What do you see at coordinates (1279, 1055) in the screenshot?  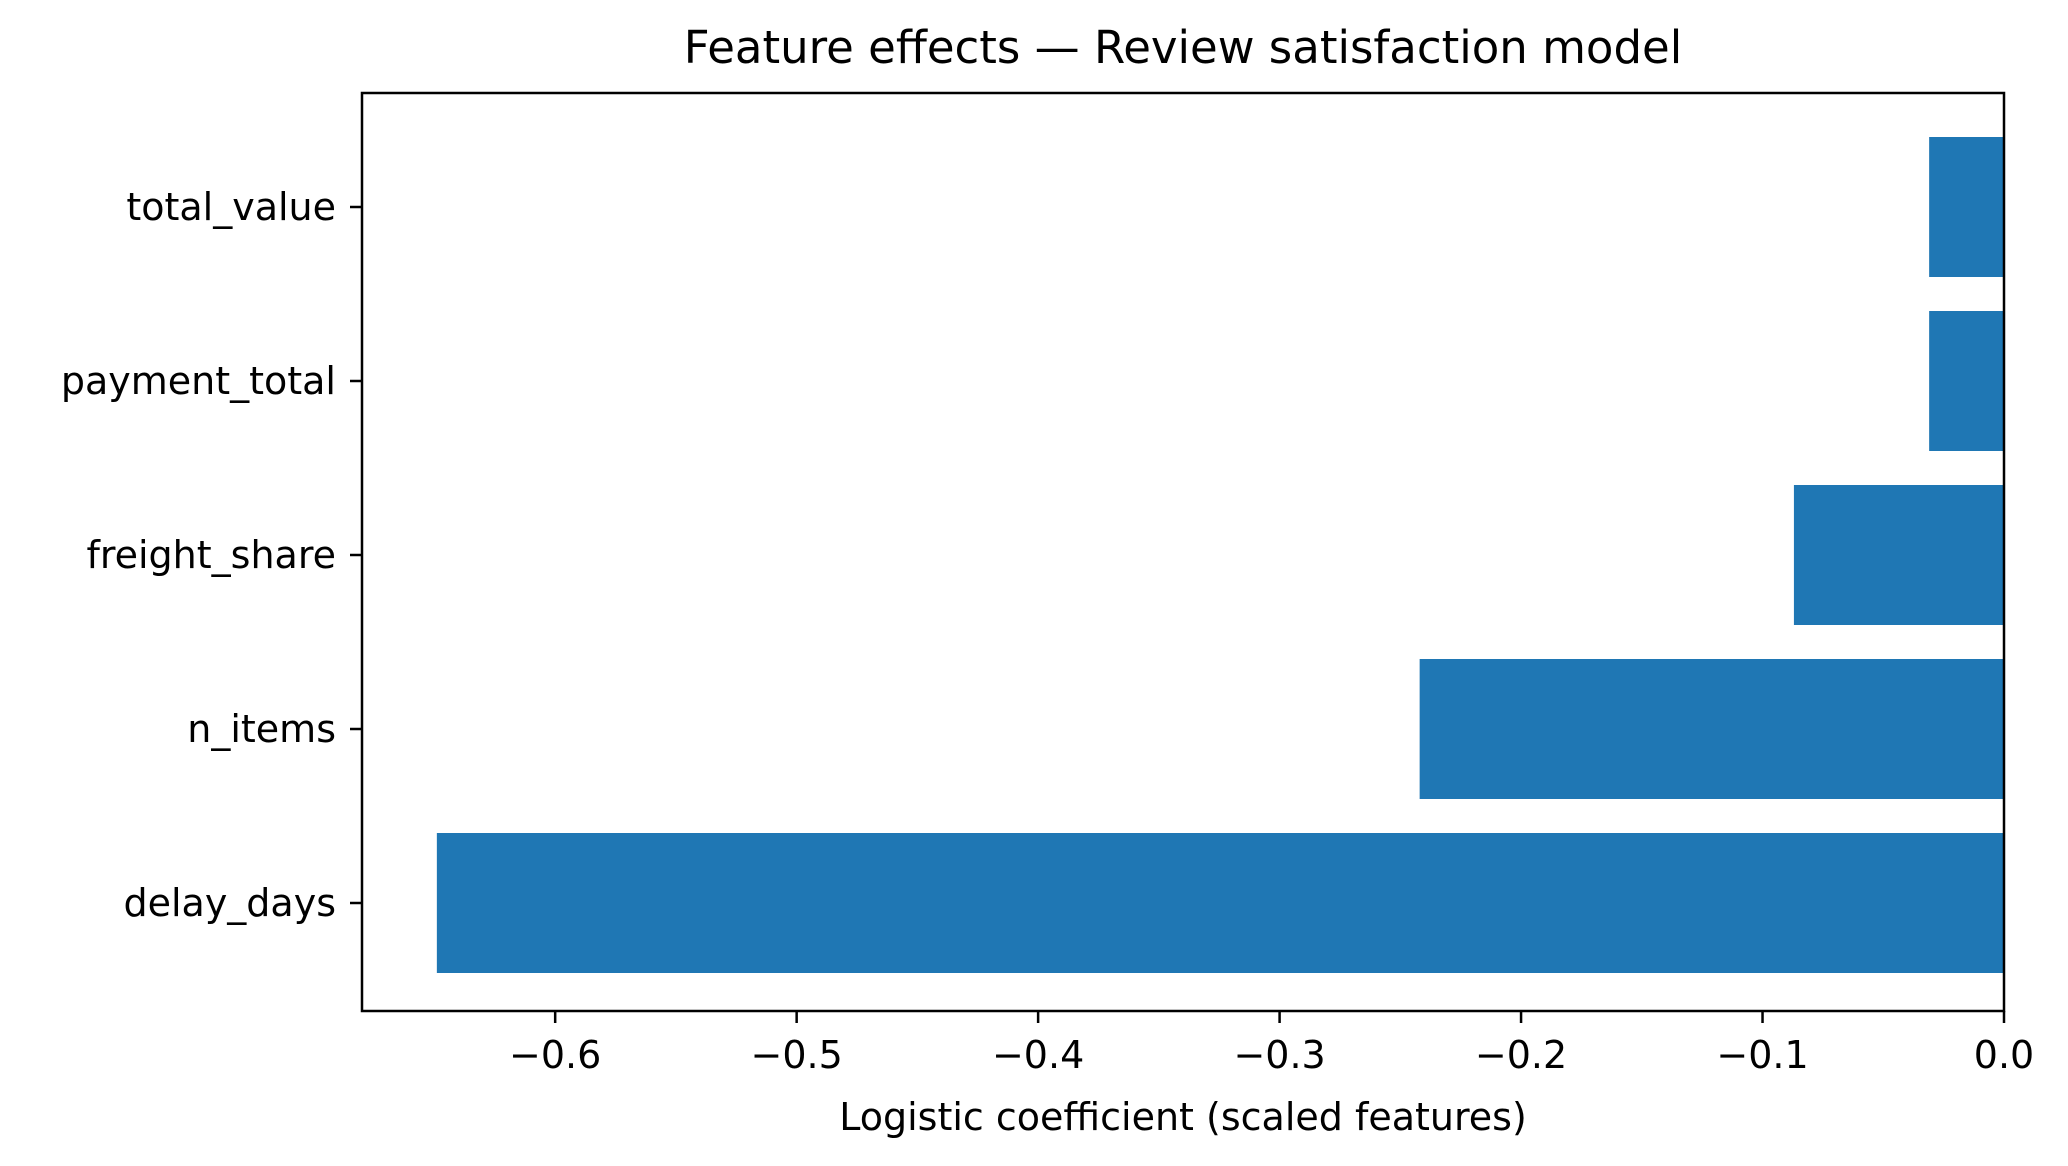 I see `x-tick-label: −0.3` at bounding box center [1279, 1055].